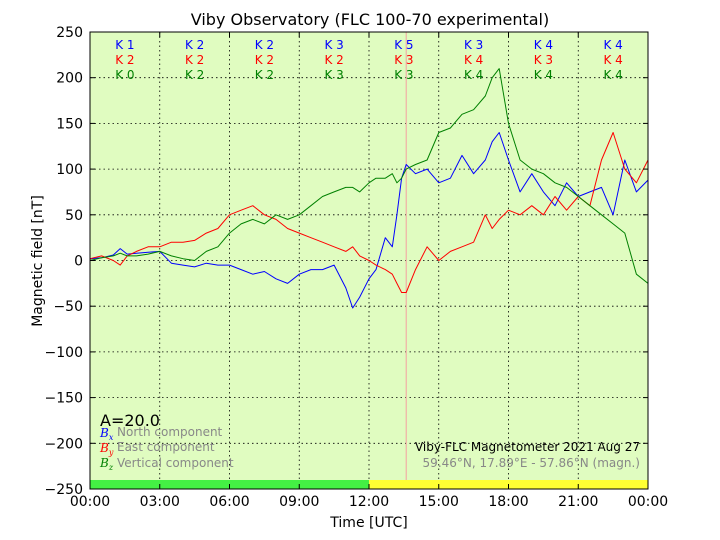 The height and width of the screenshot is (540, 720). Describe the element at coordinates (69, 124) in the screenshot. I see `y-tick-label: 150` at that location.